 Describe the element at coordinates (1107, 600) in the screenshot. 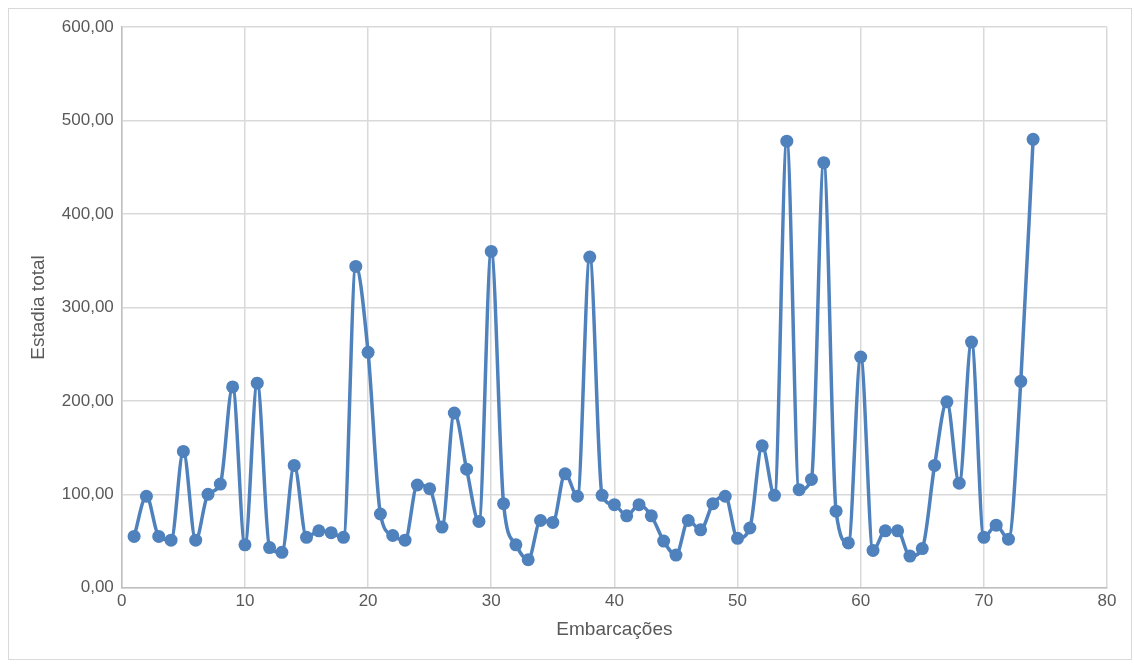

I see `x-tick-label: 80` at that location.